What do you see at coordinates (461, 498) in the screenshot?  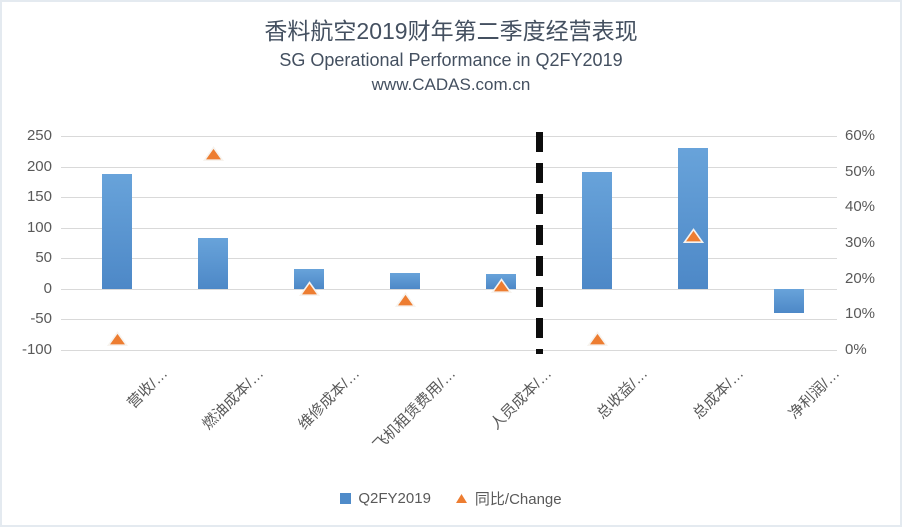 I see `triangle-series-swatch-icon` at bounding box center [461, 498].